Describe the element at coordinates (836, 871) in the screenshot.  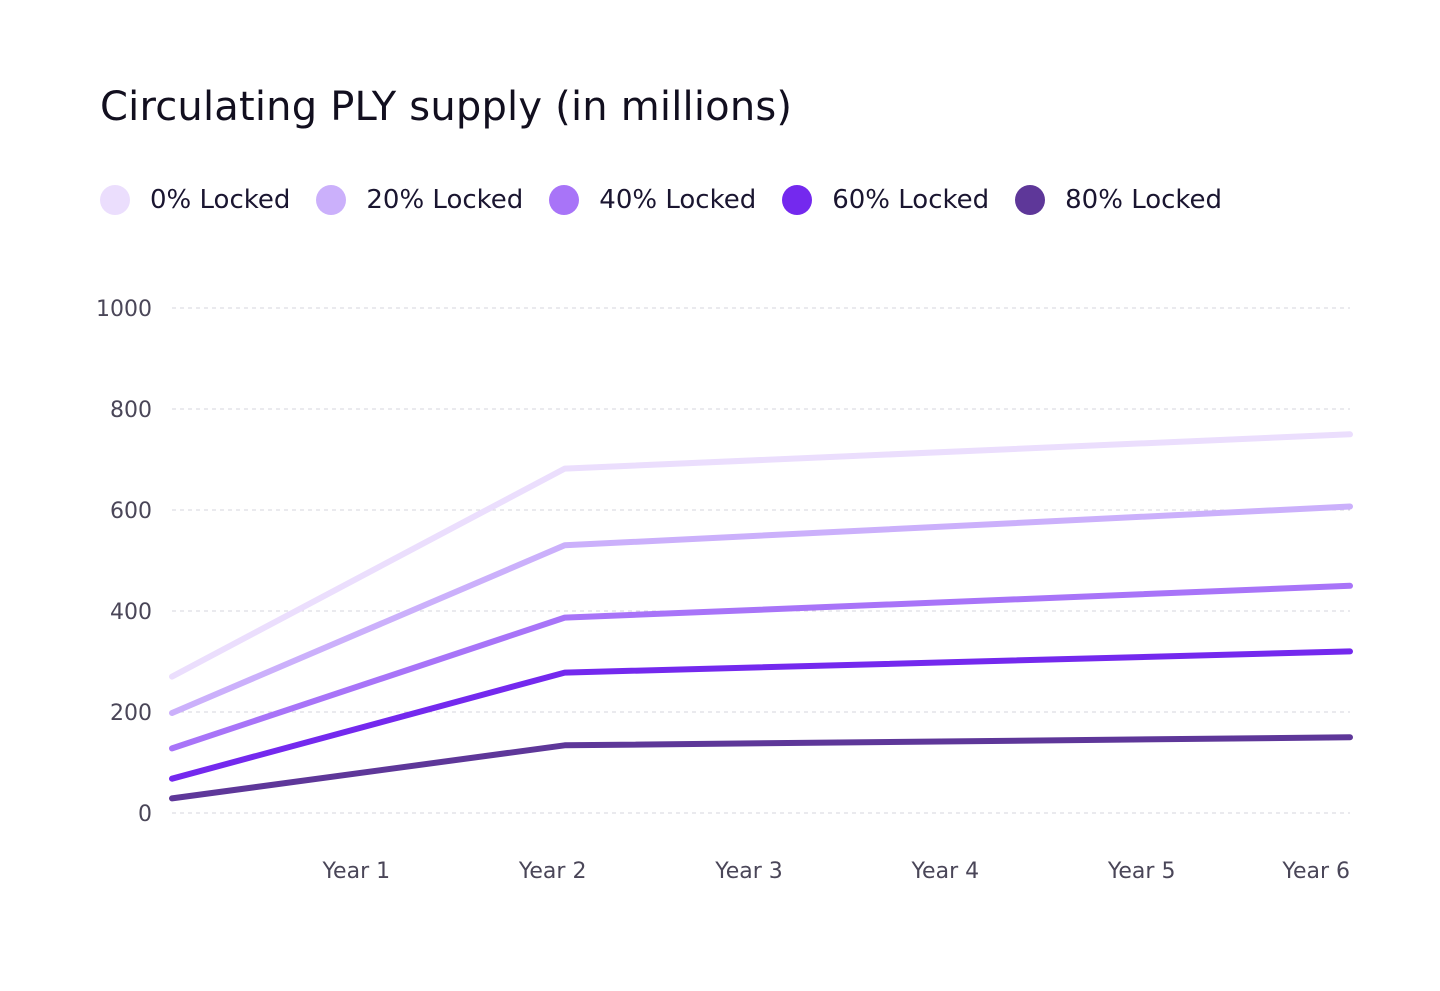
I see `x-axis-labels: Year 1 Year 2 Year 3 Year 4 Year 5 Year 6` at that location.